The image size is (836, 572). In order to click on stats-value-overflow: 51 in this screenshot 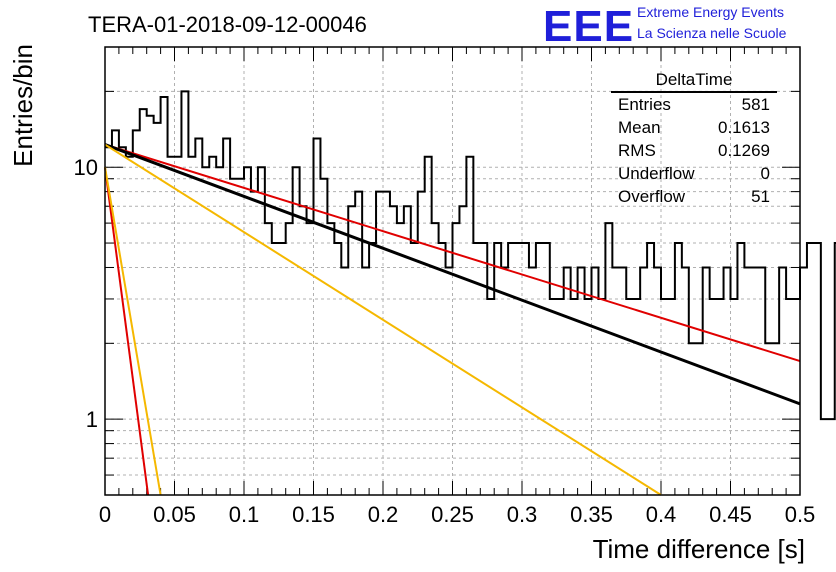, I will do `click(760, 196)`.